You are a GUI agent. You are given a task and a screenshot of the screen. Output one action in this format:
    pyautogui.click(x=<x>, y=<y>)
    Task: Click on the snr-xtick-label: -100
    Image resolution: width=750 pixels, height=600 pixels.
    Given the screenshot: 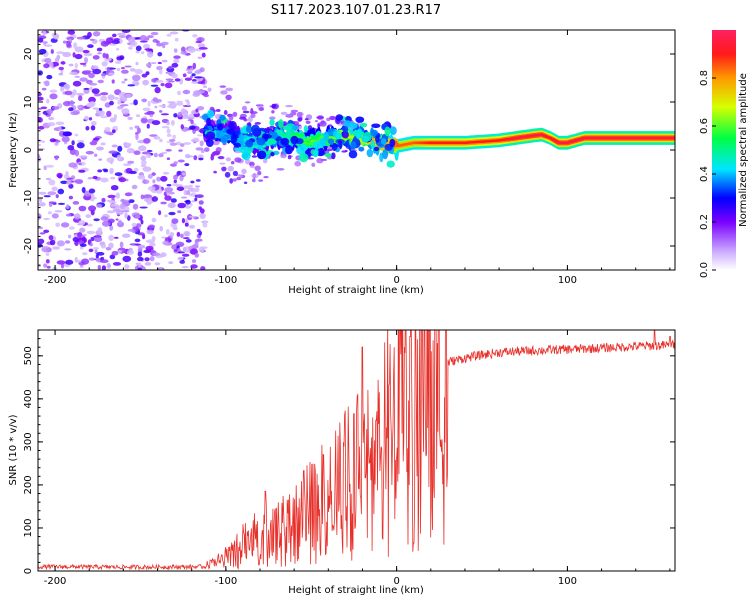 What is the action you would take?
    pyautogui.click(x=226, y=581)
    